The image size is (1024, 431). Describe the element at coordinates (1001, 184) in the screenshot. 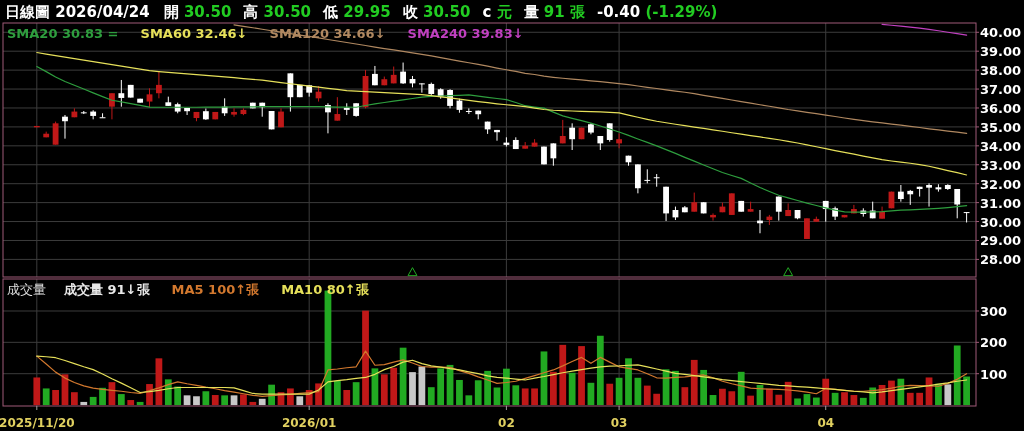

I see `y-tick-label: 32.00` at that location.